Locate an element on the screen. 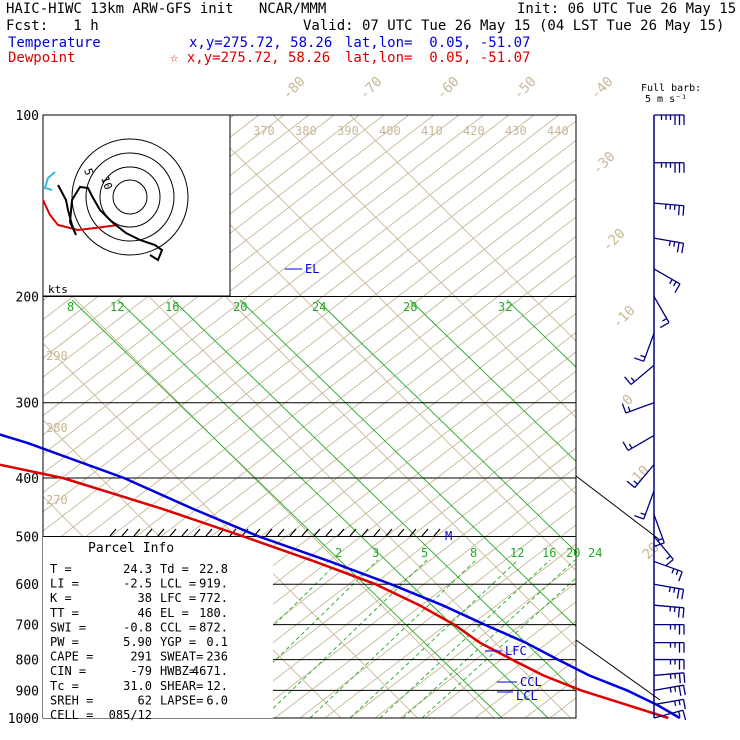 Image resolution: width=740 pixels, height=740 pixels. parcel-value: 46 is located at coordinates (145, 613).